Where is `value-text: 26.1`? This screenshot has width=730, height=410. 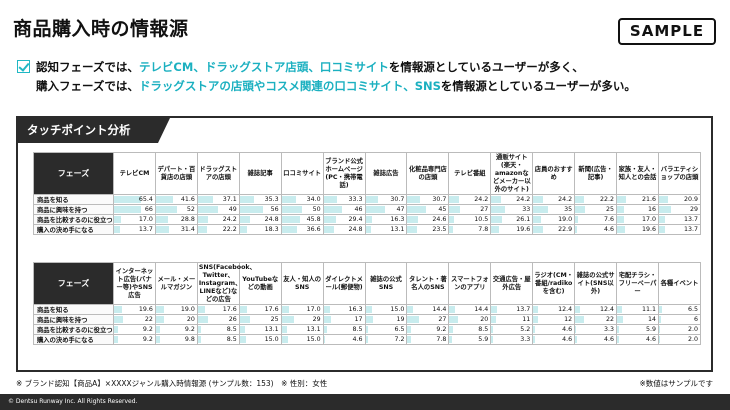 value-text: 26.1 is located at coordinates (523, 219).